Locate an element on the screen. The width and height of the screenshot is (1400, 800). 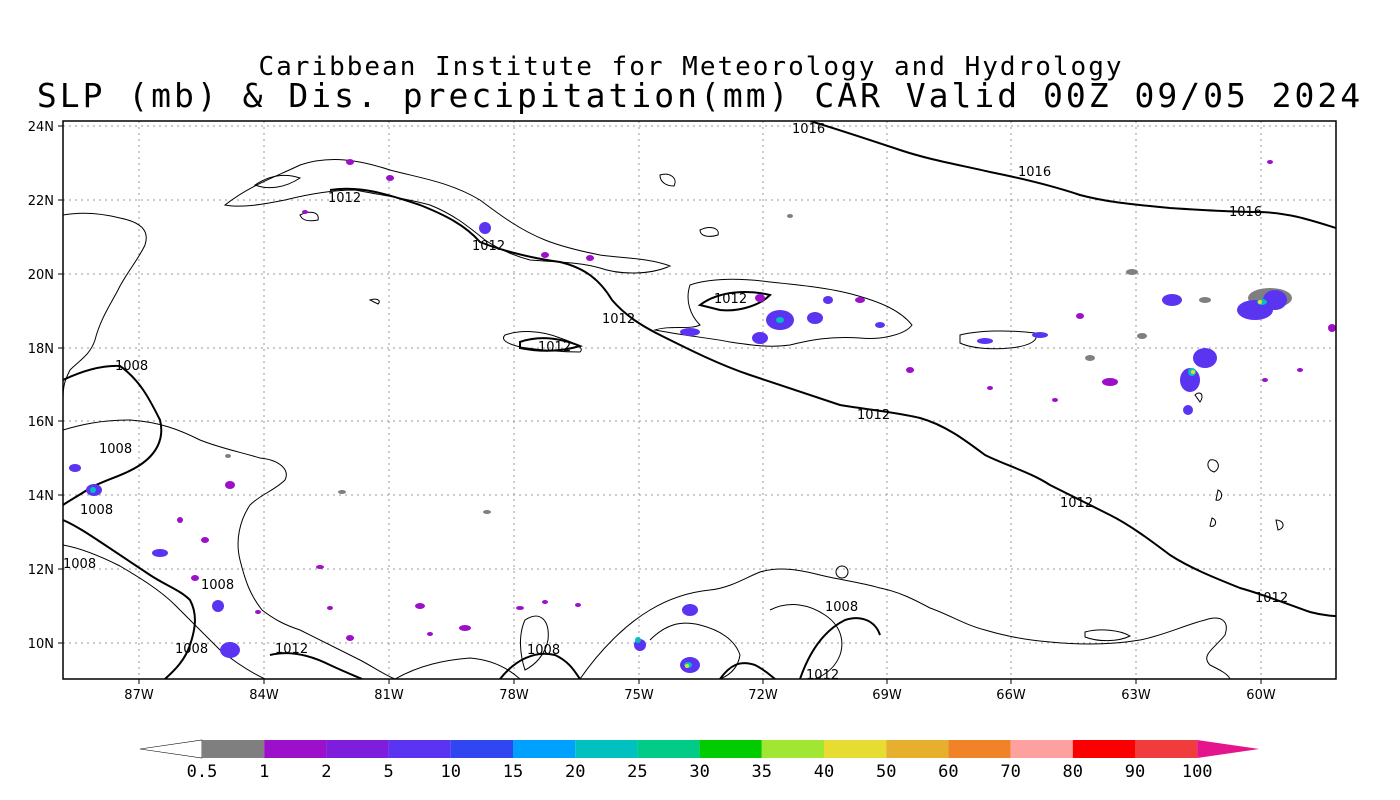
colorbar-label: 80 is located at coordinates (1073, 772).